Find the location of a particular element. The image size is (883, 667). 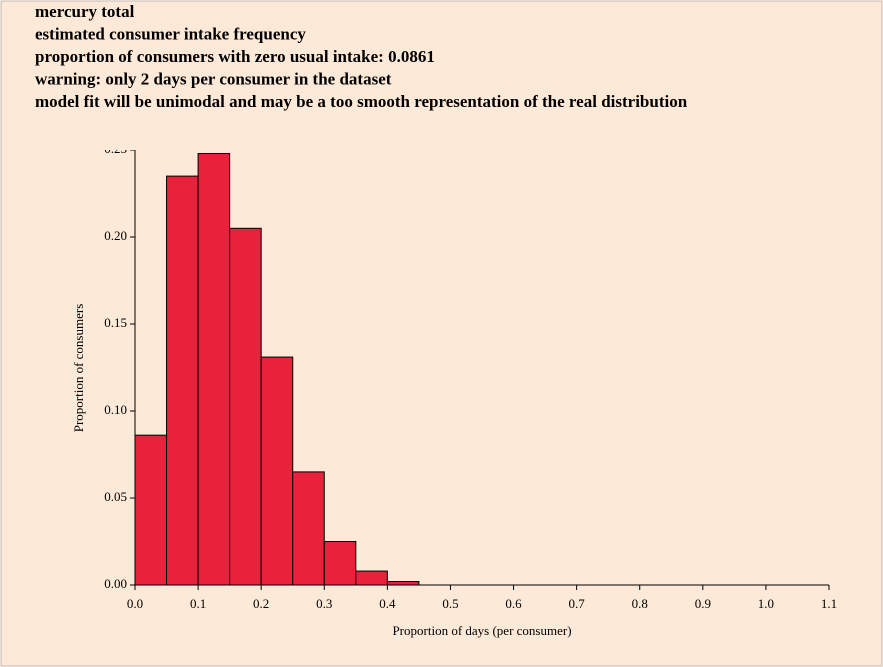

x-tick-label: 0.6 is located at coordinates (513, 603).